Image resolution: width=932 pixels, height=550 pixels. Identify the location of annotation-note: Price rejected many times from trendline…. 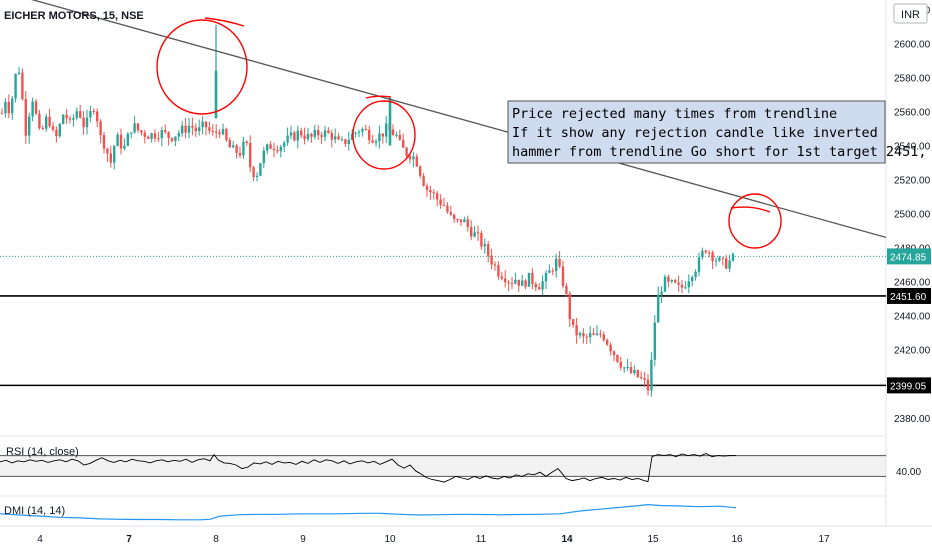
(717, 132).